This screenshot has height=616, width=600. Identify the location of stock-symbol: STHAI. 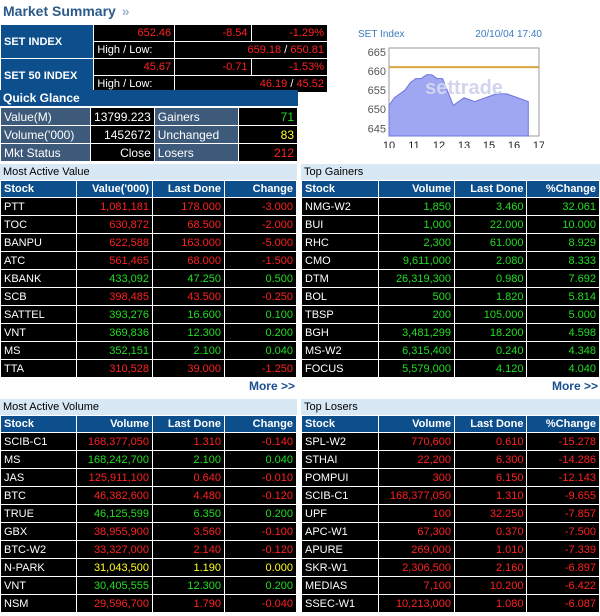
(340, 459).